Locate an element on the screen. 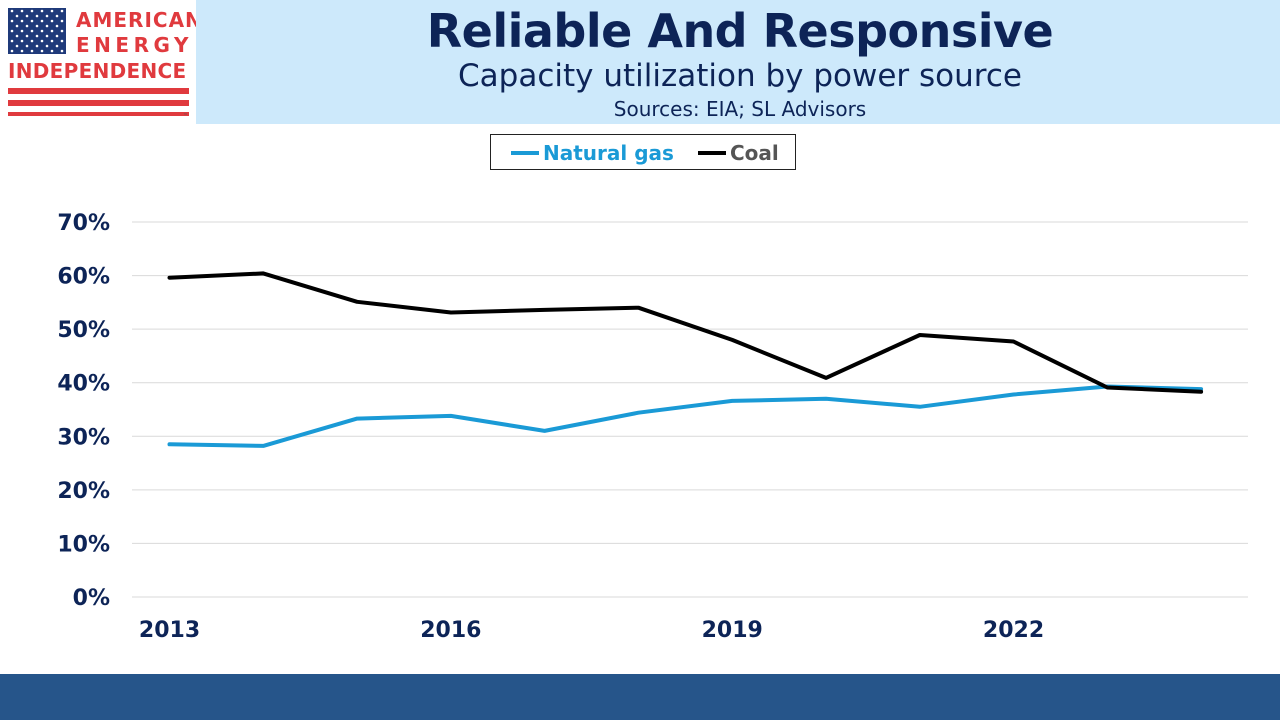  y-tick-label: 0% is located at coordinates (91, 598).